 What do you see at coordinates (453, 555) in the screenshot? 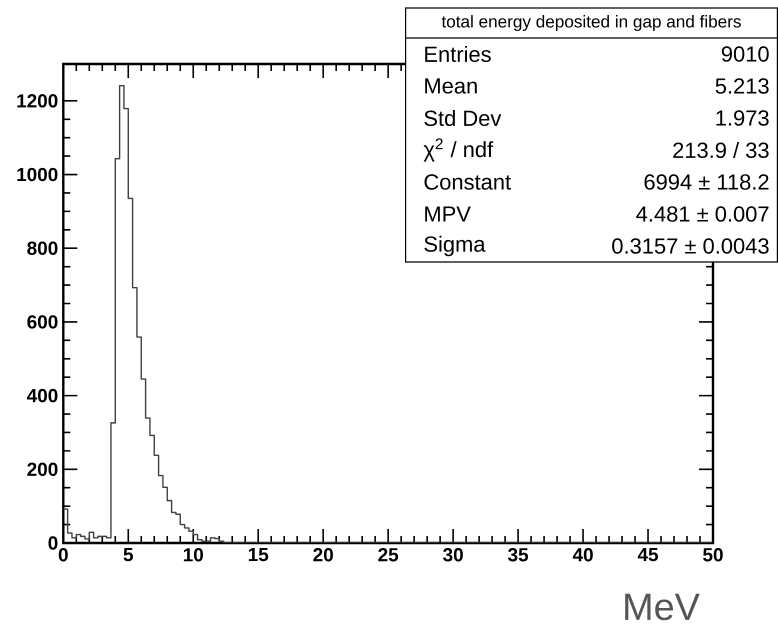
I see `x-tick-label: 30` at bounding box center [453, 555].